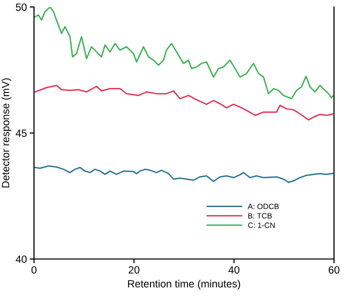 Image resolution: width=345 pixels, height=300 pixels. Describe the element at coordinates (21, 133) in the screenshot. I see `y-tick-label: 45` at that location.